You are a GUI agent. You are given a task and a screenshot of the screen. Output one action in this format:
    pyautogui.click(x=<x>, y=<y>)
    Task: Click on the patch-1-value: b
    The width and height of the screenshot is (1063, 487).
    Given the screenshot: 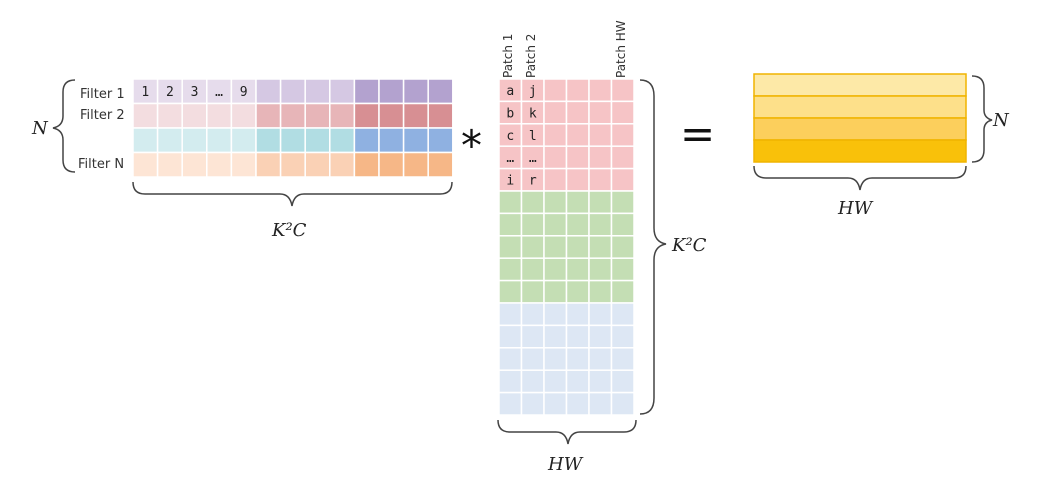 What is the action you would take?
    pyautogui.click(x=510, y=113)
    